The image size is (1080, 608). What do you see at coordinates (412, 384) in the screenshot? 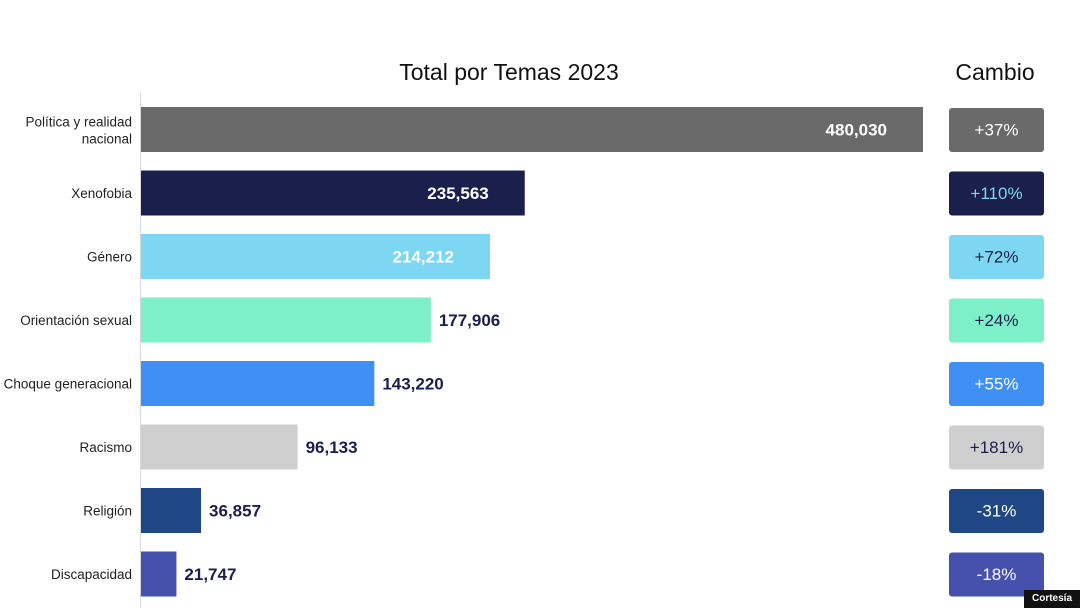
I see `value-label: 143,220` at bounding box center [412, 384].